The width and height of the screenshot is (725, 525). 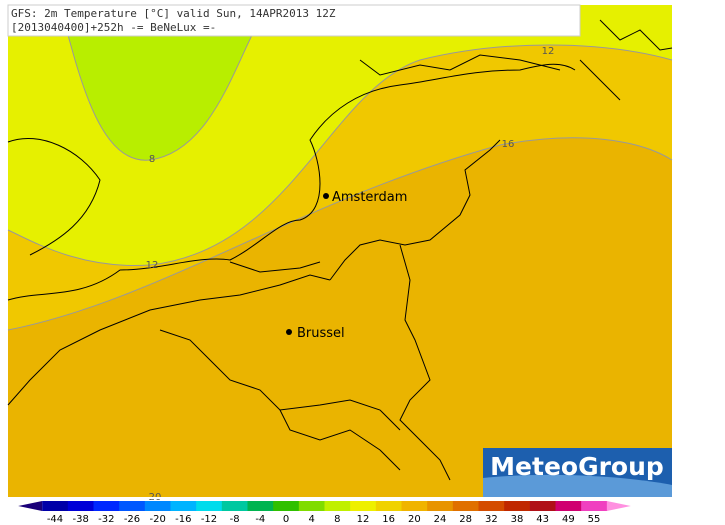 What do you see at coordinates (577, 466) in the screenshot?
I see `logo-text: MeteoGroup` at bounding box center [577, 466].